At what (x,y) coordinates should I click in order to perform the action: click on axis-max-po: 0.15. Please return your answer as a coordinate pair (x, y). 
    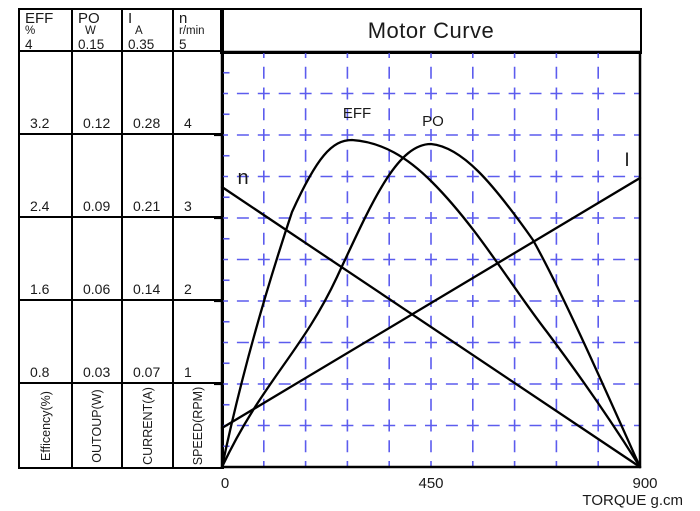
    Looking at the image, I should click on (91, 45).